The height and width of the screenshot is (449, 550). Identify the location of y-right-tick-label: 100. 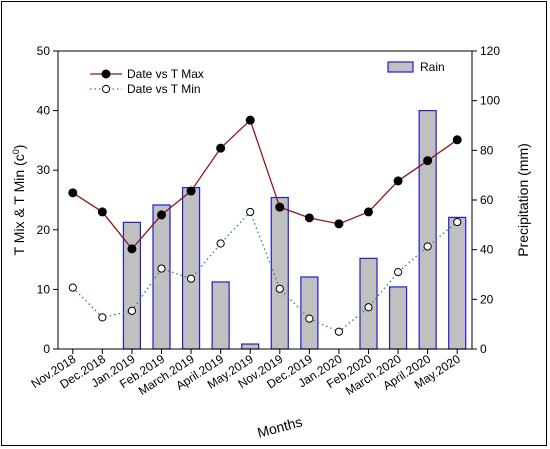
(490, 101).